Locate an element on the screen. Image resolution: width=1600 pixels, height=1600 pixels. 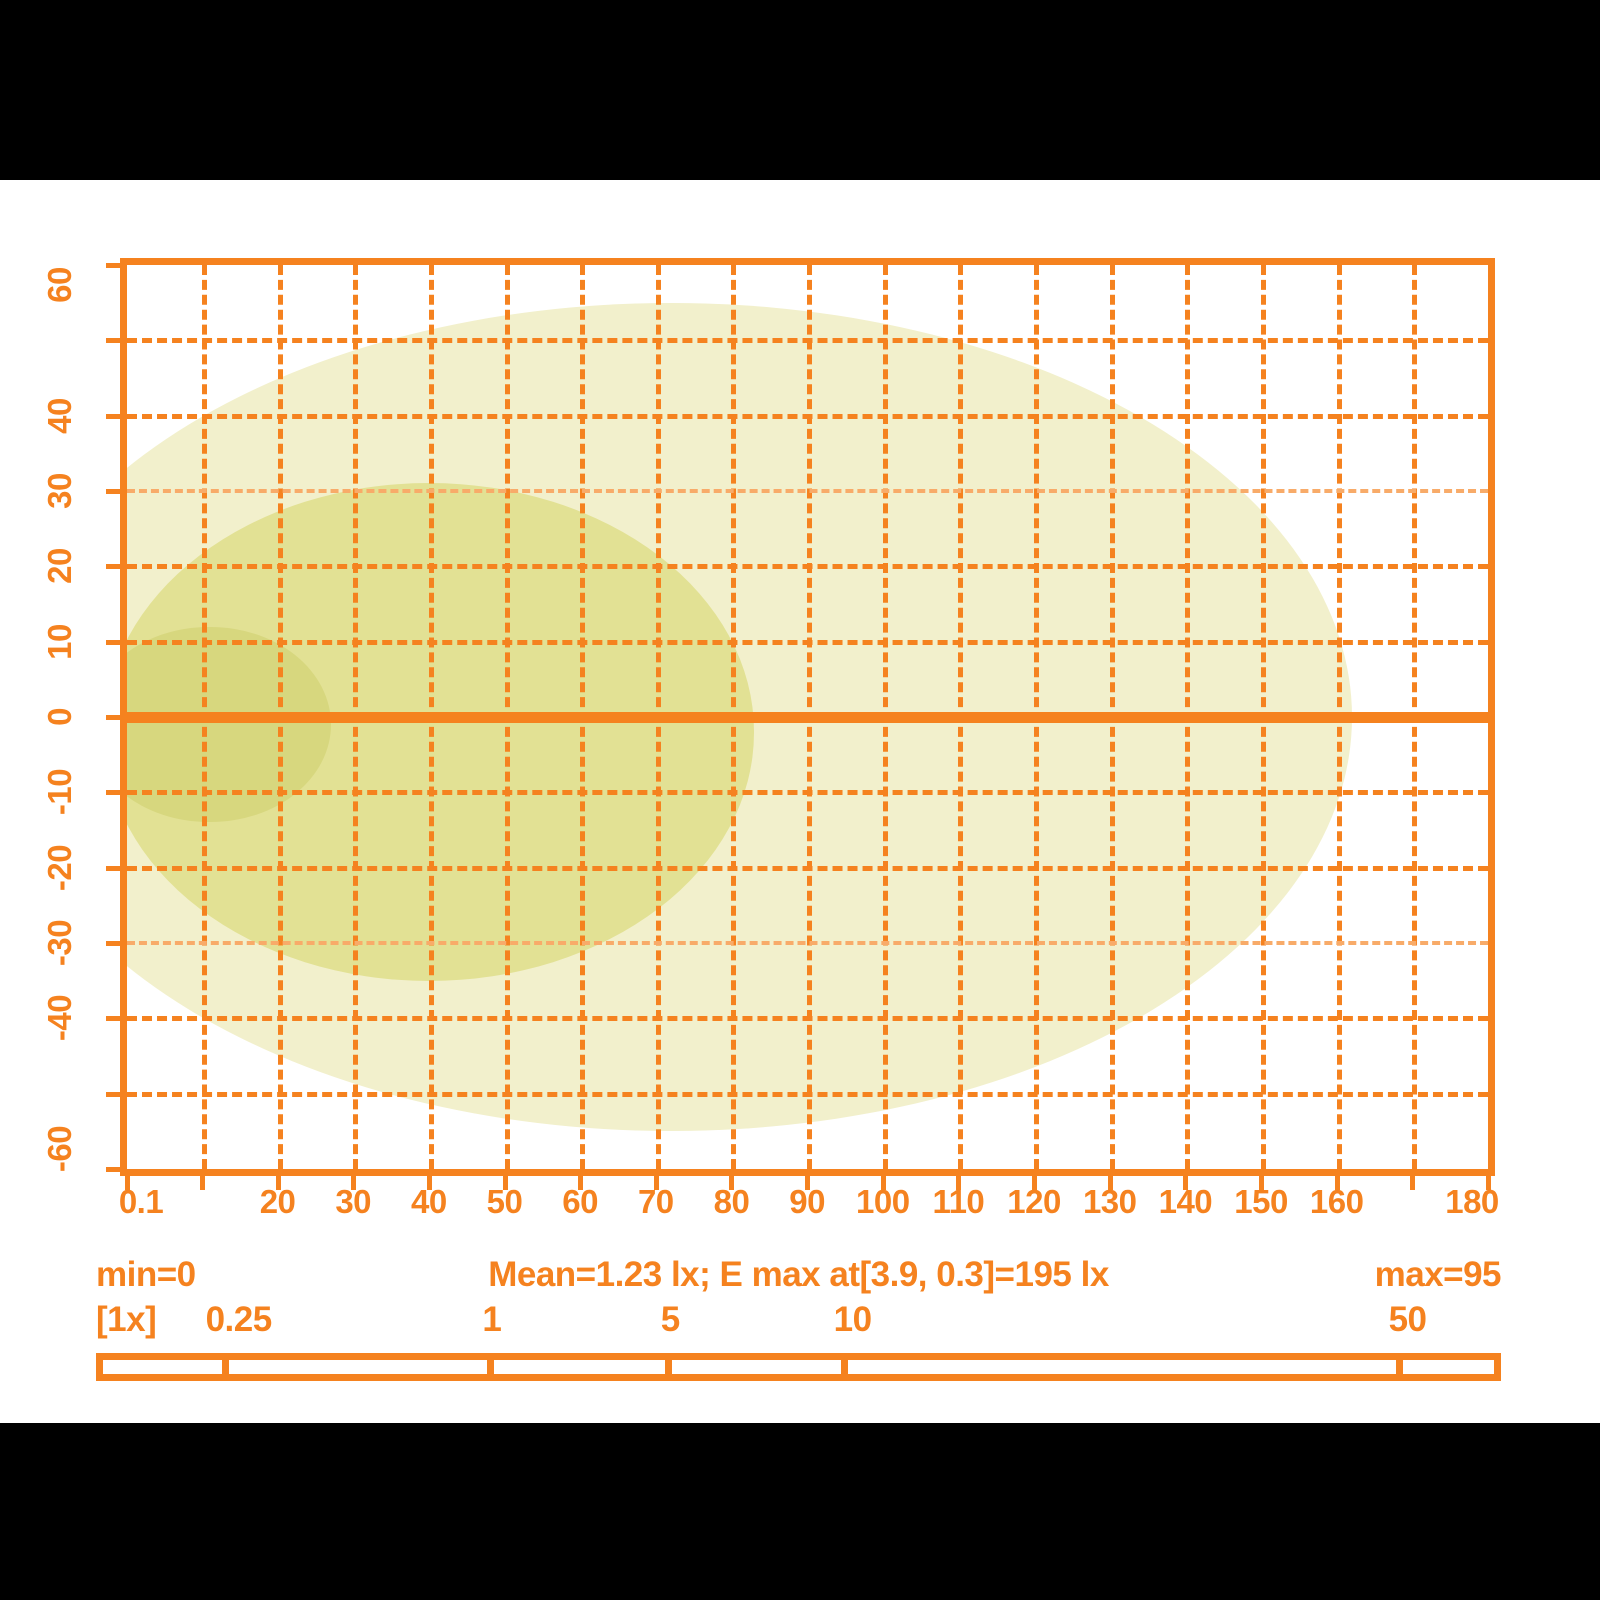
y-axis-tick-label: 60 is located at coordinates (59, 285).